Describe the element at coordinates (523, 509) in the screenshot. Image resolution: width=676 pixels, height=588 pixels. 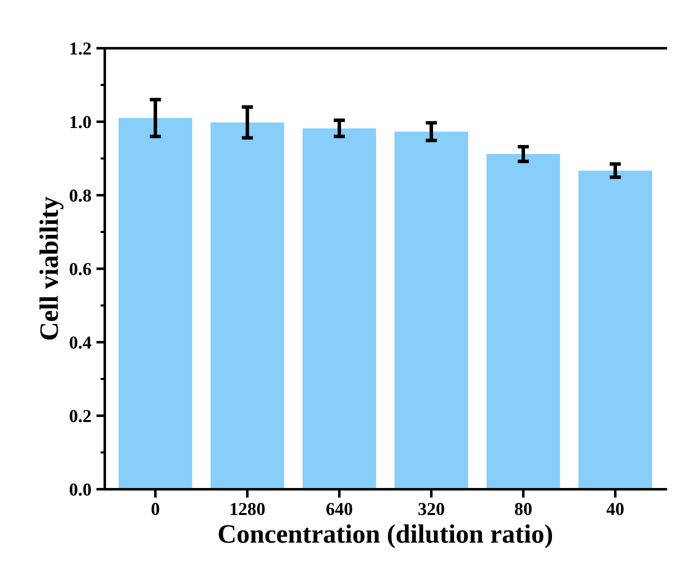
I see `x-tick-label: 80` at that location.